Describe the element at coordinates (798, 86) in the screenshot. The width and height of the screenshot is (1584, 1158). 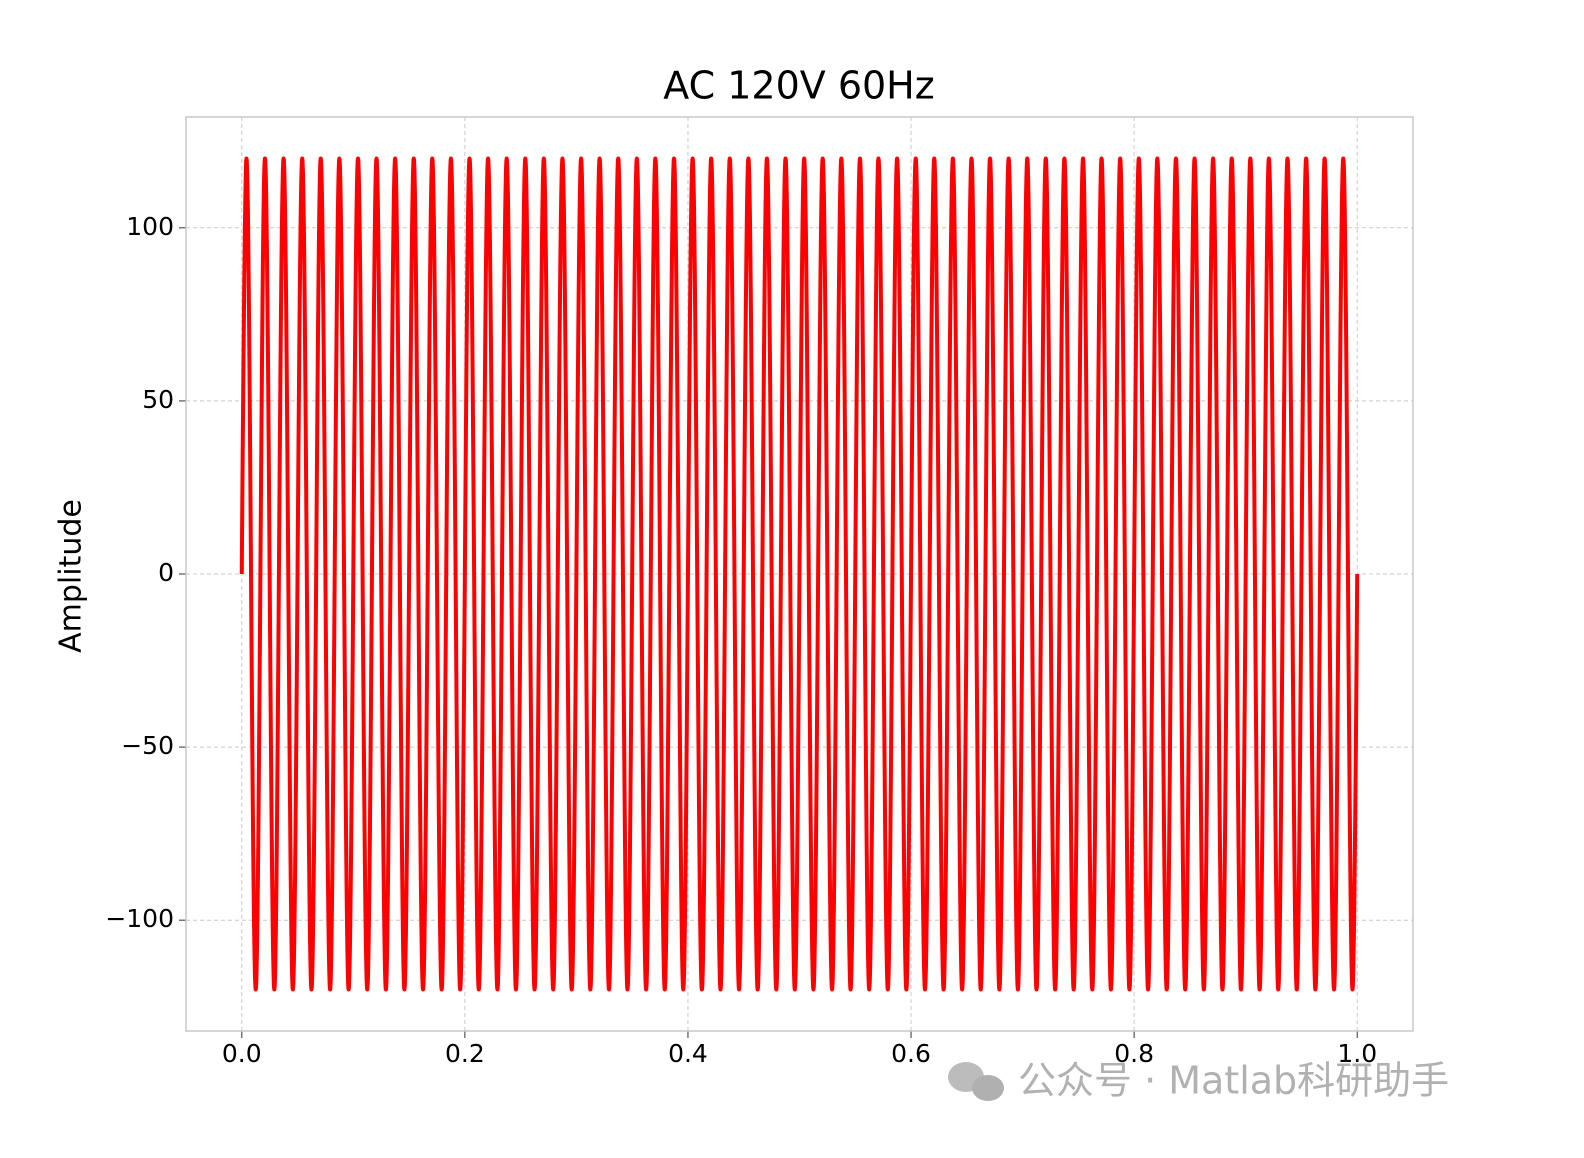
I see `chart-title: AC 120V 60Hz` at that location.